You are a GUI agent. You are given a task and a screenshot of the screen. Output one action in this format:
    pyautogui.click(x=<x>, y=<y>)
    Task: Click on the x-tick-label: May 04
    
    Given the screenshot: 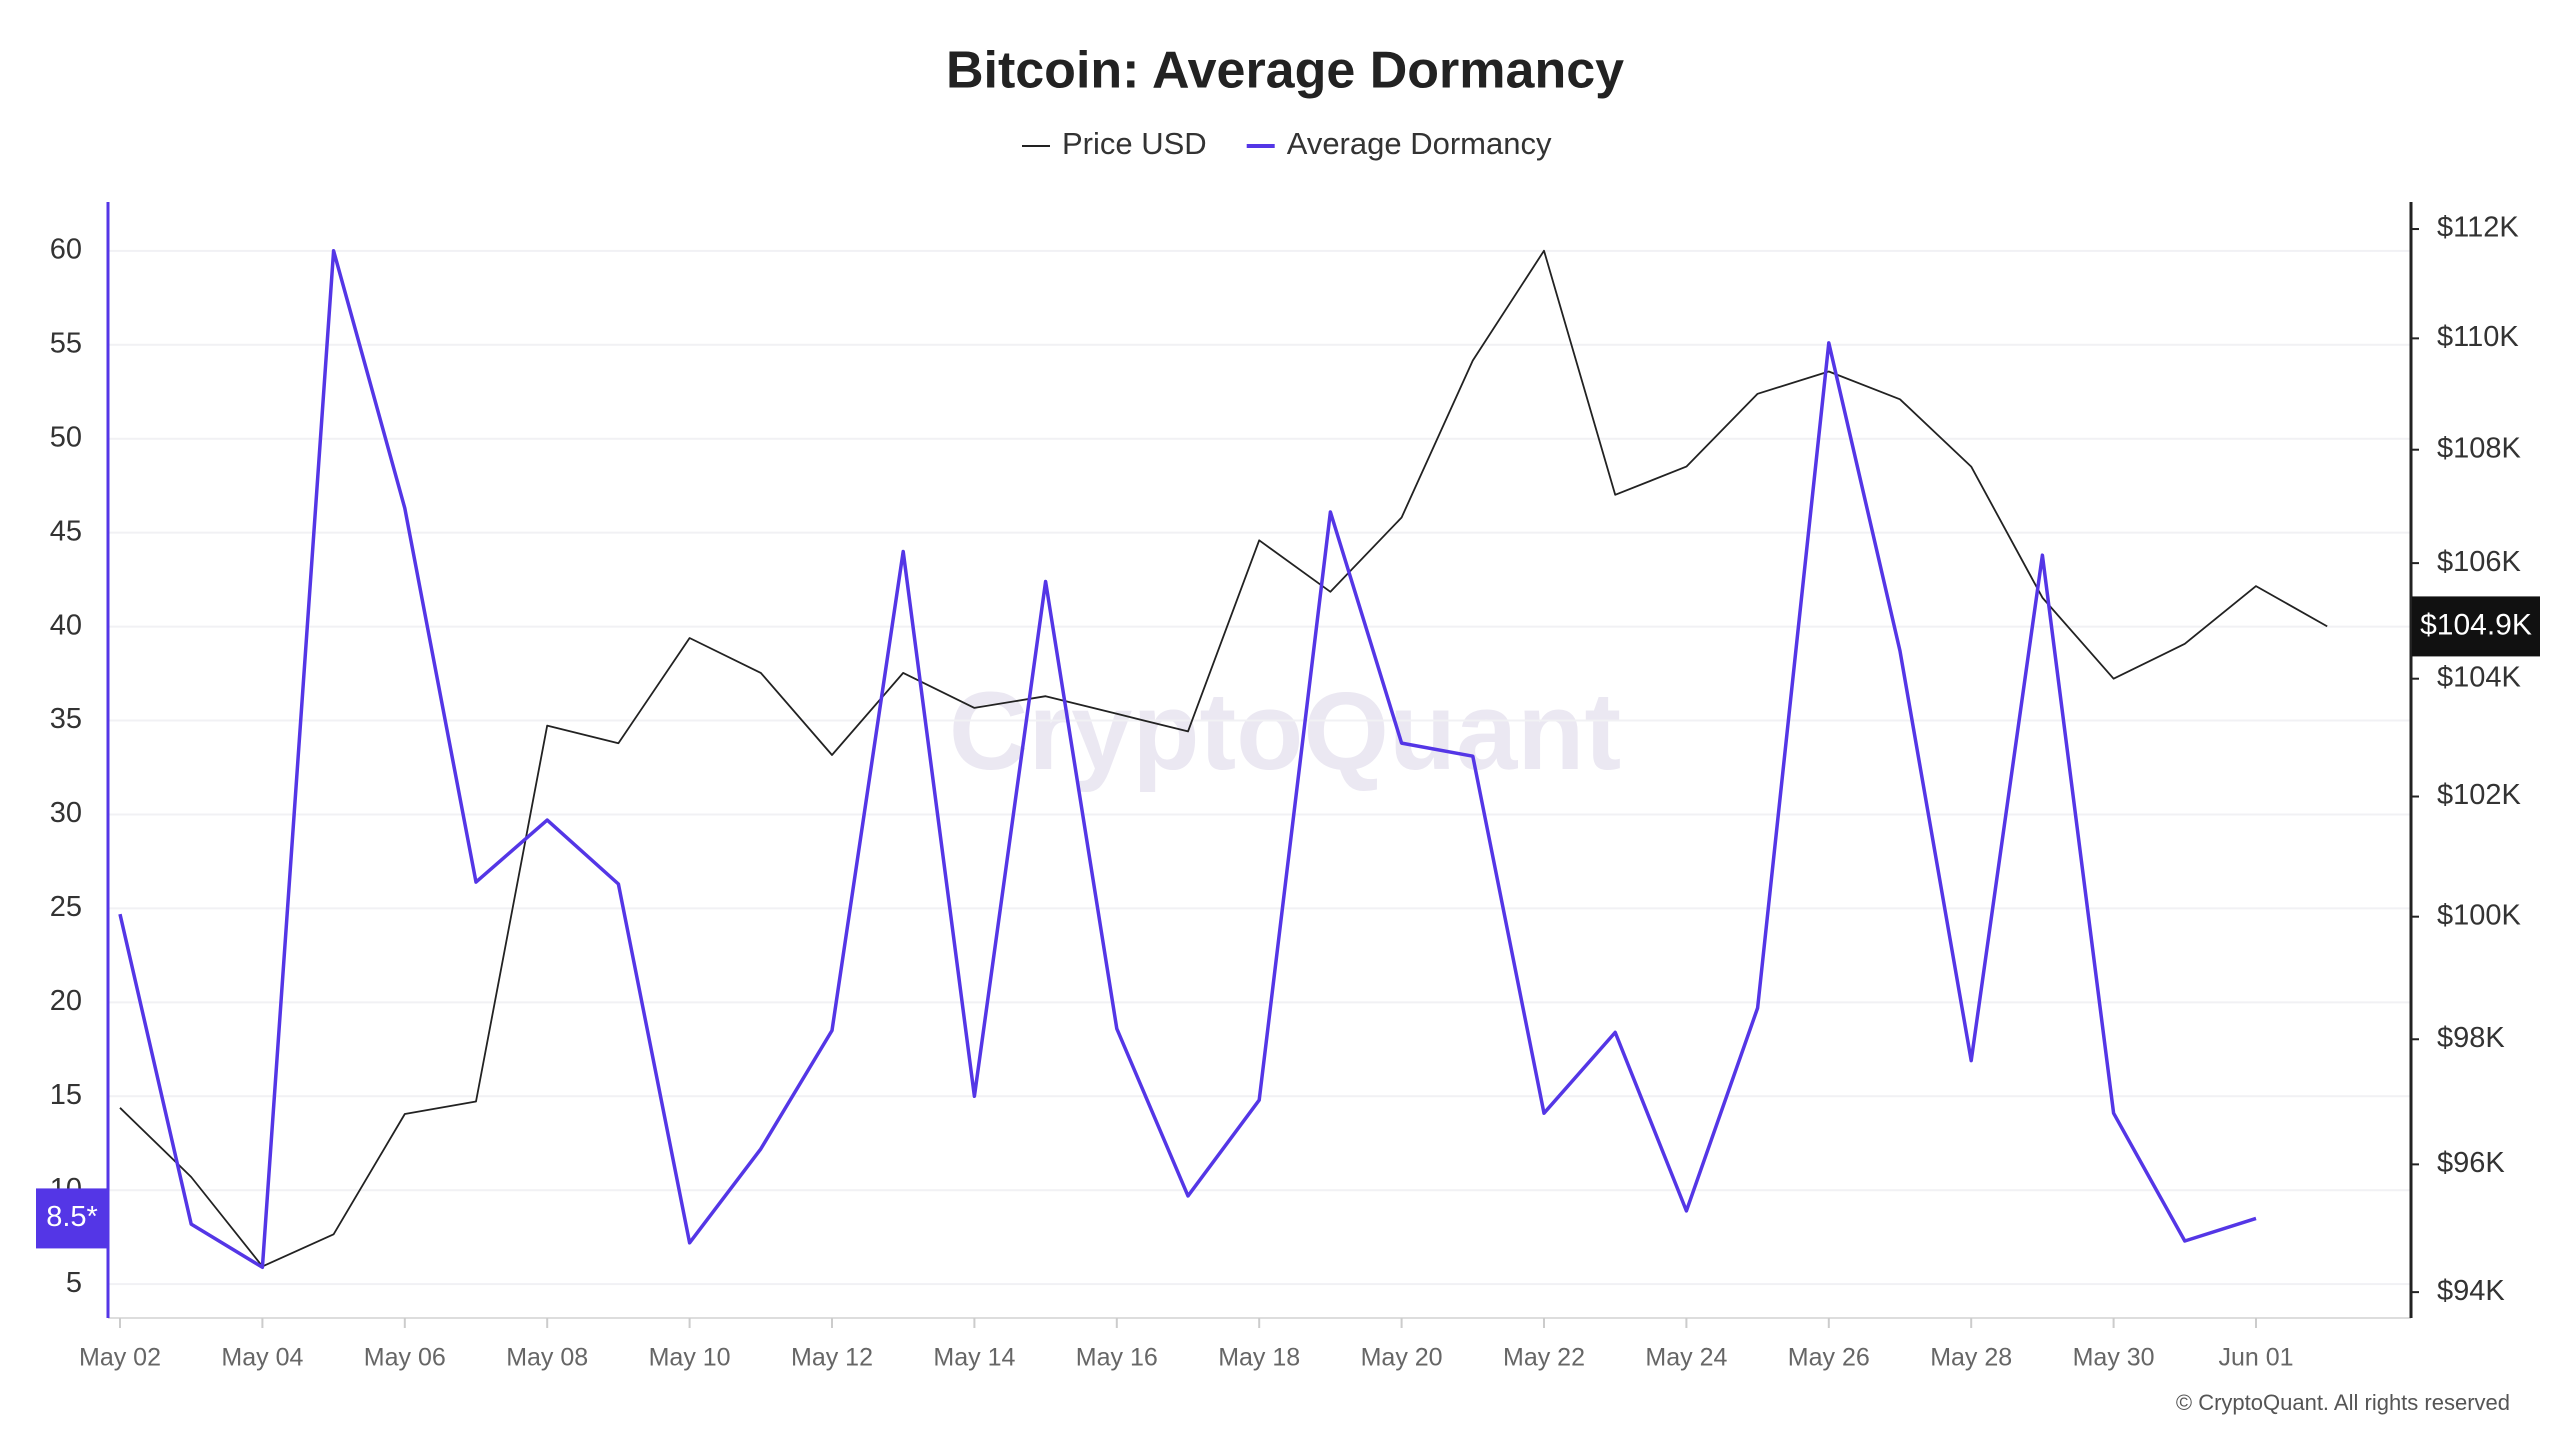 What is the action you would take?
    pyautogui.click(x=262, y=1358)
    